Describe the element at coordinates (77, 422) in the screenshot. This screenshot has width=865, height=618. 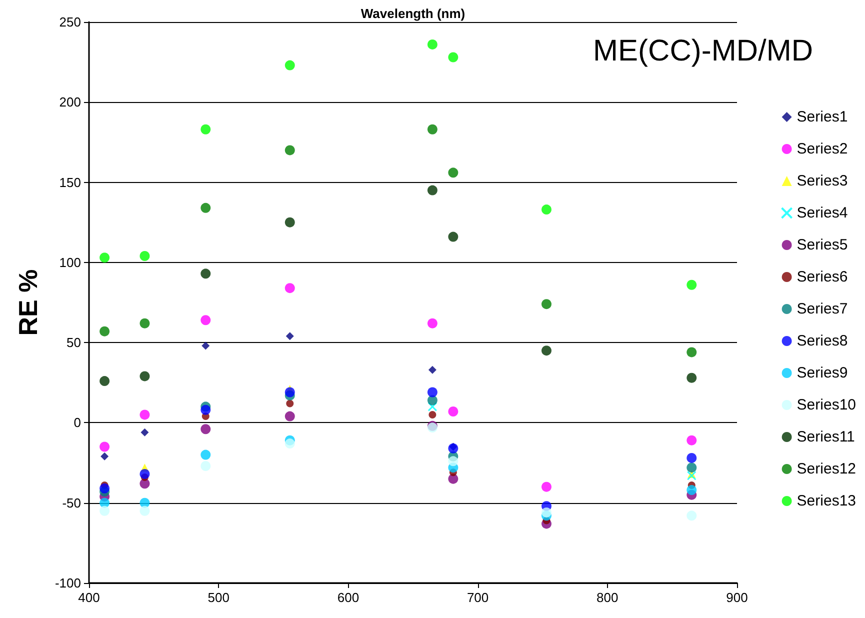
I see `y-tick-label: 0` at that location.